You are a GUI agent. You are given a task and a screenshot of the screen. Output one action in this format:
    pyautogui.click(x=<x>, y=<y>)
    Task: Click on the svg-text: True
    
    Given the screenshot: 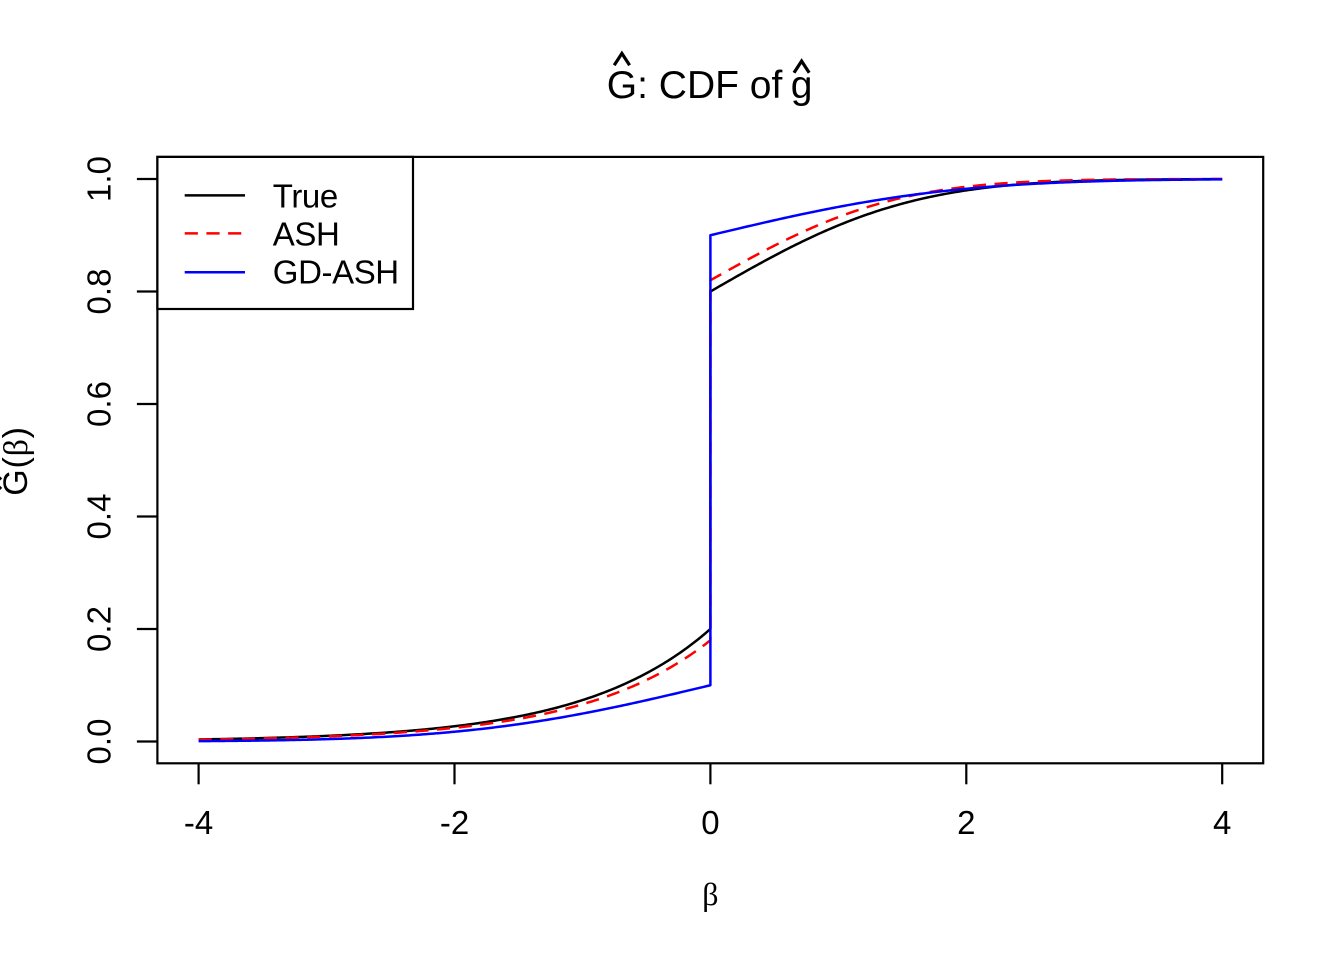 What is the action you would take?
    pyautogui.click(x=305, y=195)
    